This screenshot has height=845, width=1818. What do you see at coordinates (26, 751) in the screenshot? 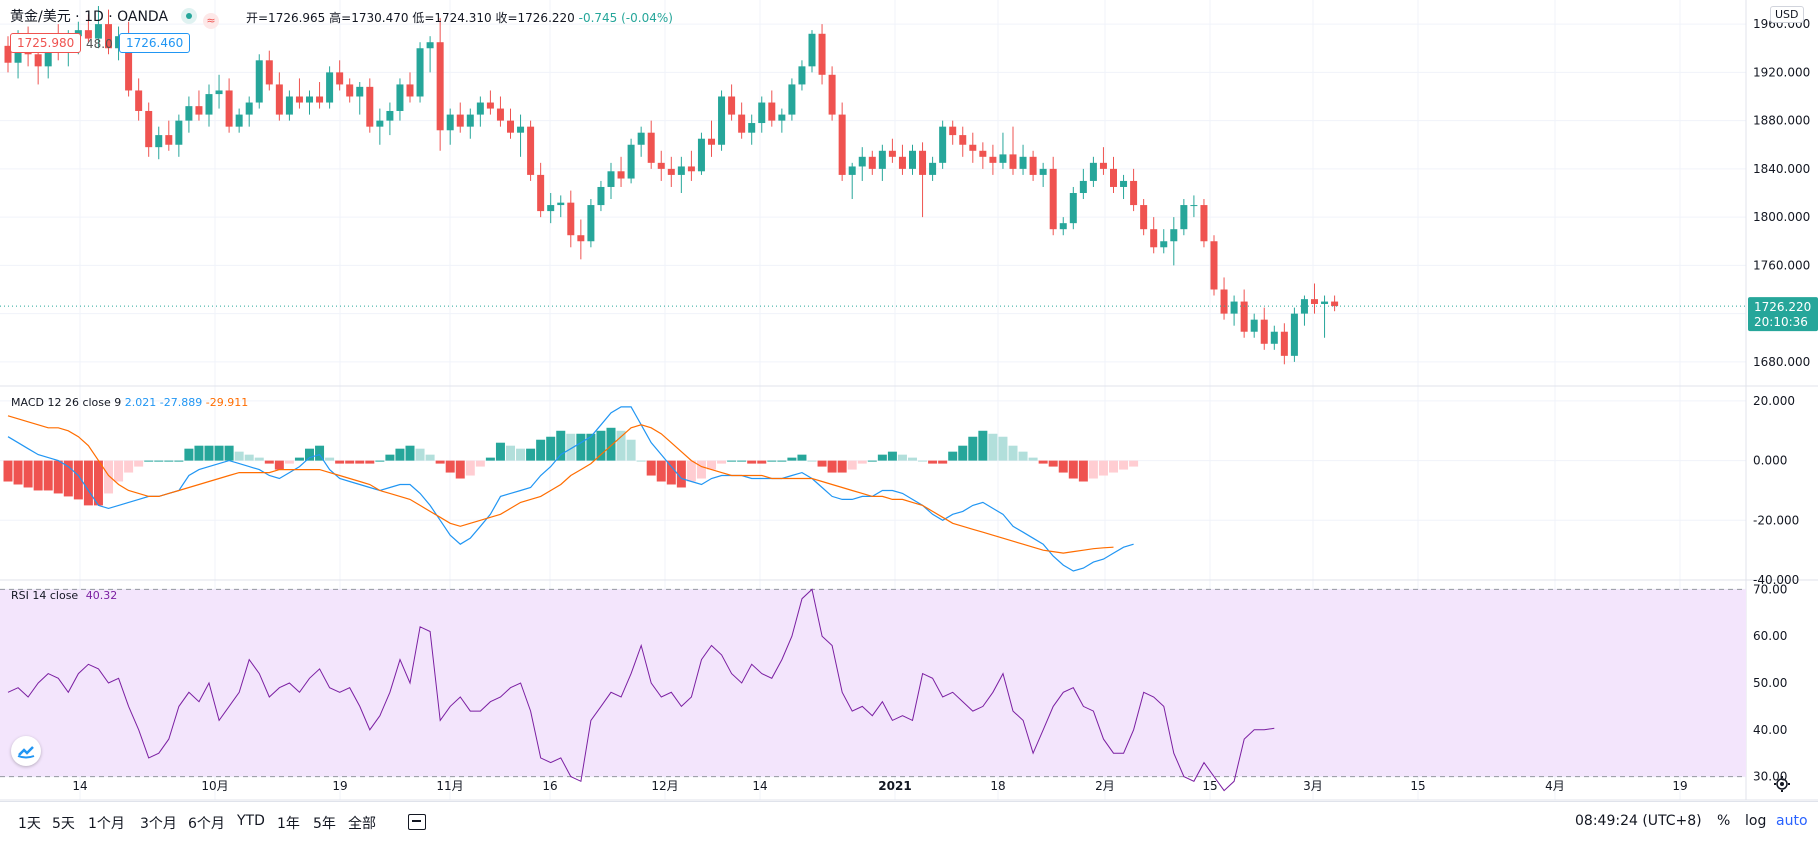
I see `tradingview-logo` at bounding box center [26, 751].